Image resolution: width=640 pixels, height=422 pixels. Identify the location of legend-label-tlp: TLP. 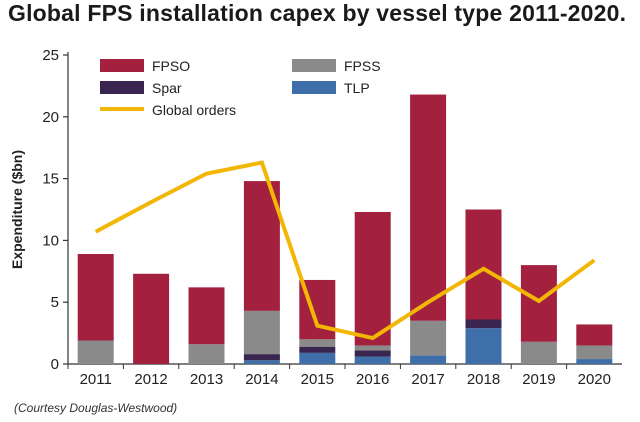
(357, 88).